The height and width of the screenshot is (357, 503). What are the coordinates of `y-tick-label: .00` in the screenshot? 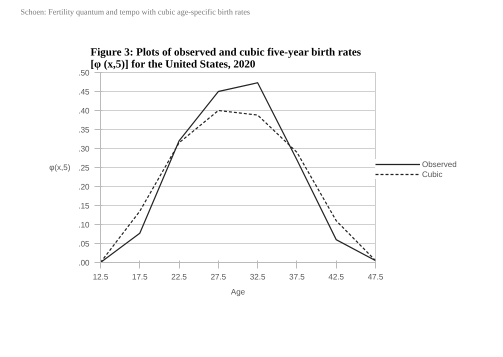 It's located at (84, 263).